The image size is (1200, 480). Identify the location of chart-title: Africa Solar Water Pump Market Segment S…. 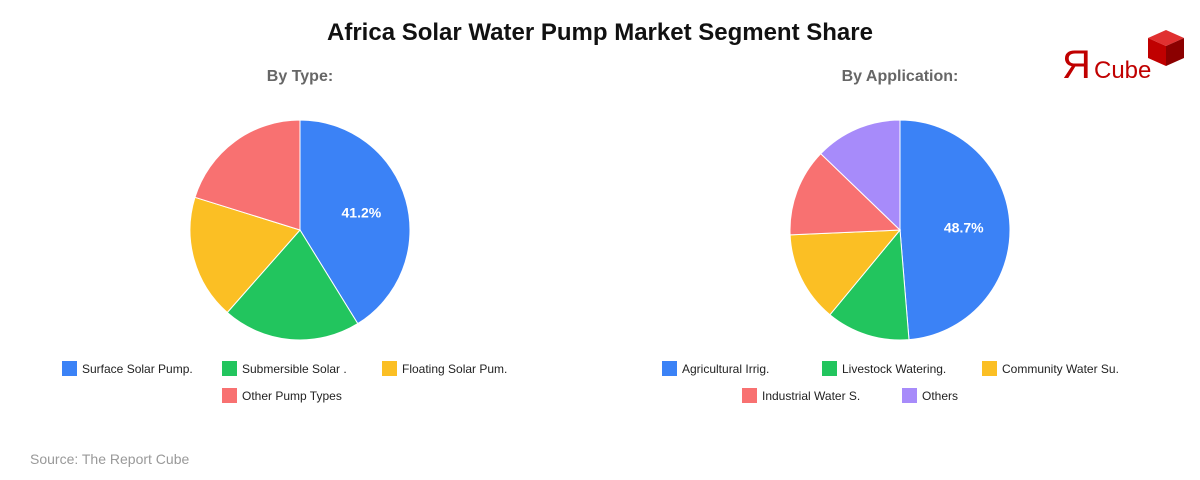
(600, 32).